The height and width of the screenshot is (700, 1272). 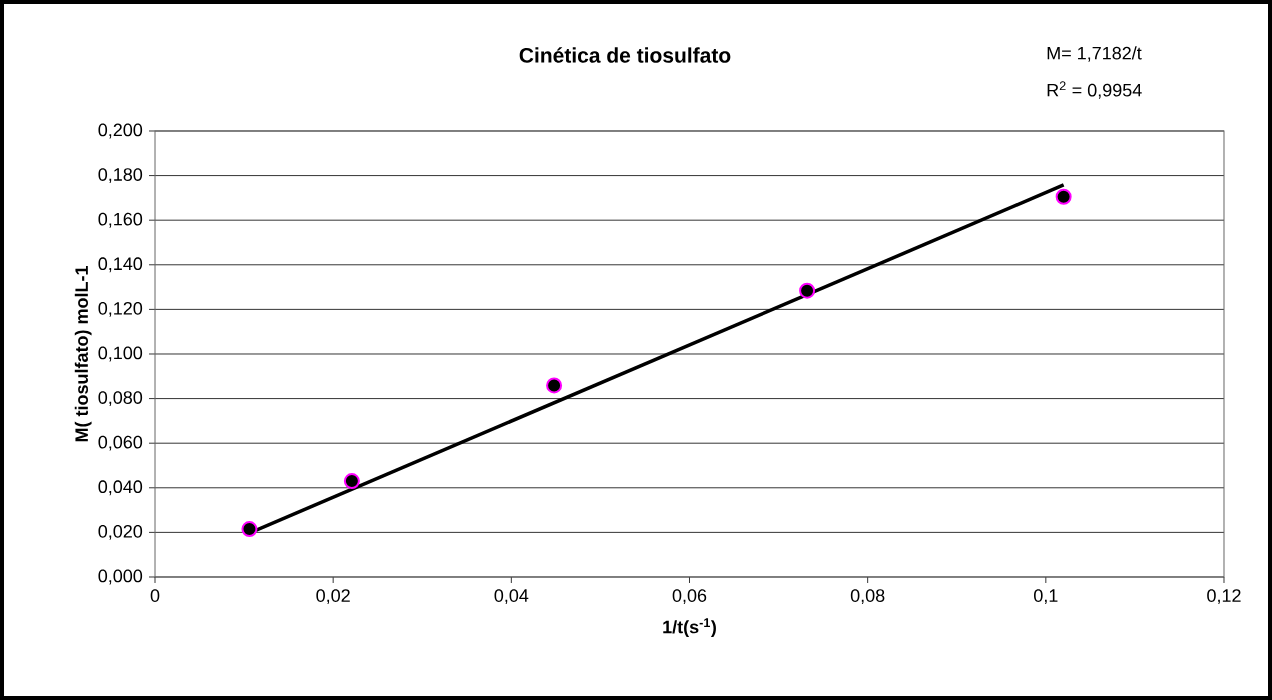 What do you see at coordinates (689, 597) in the screenshot?
I see `x-tick-label: 0,06` at bounding box center [689, 597].